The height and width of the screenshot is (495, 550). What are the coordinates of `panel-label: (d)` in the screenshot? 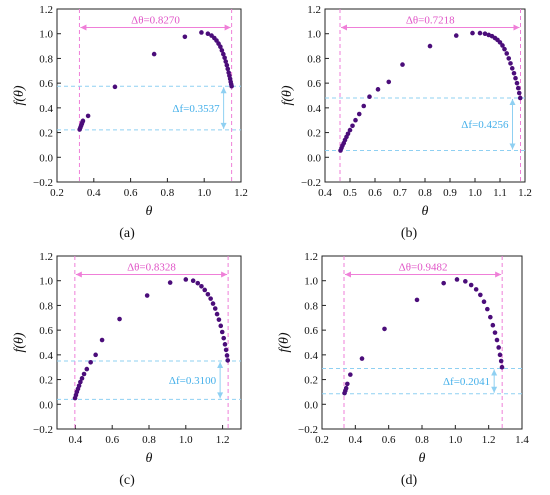 It's located at (409, 480).